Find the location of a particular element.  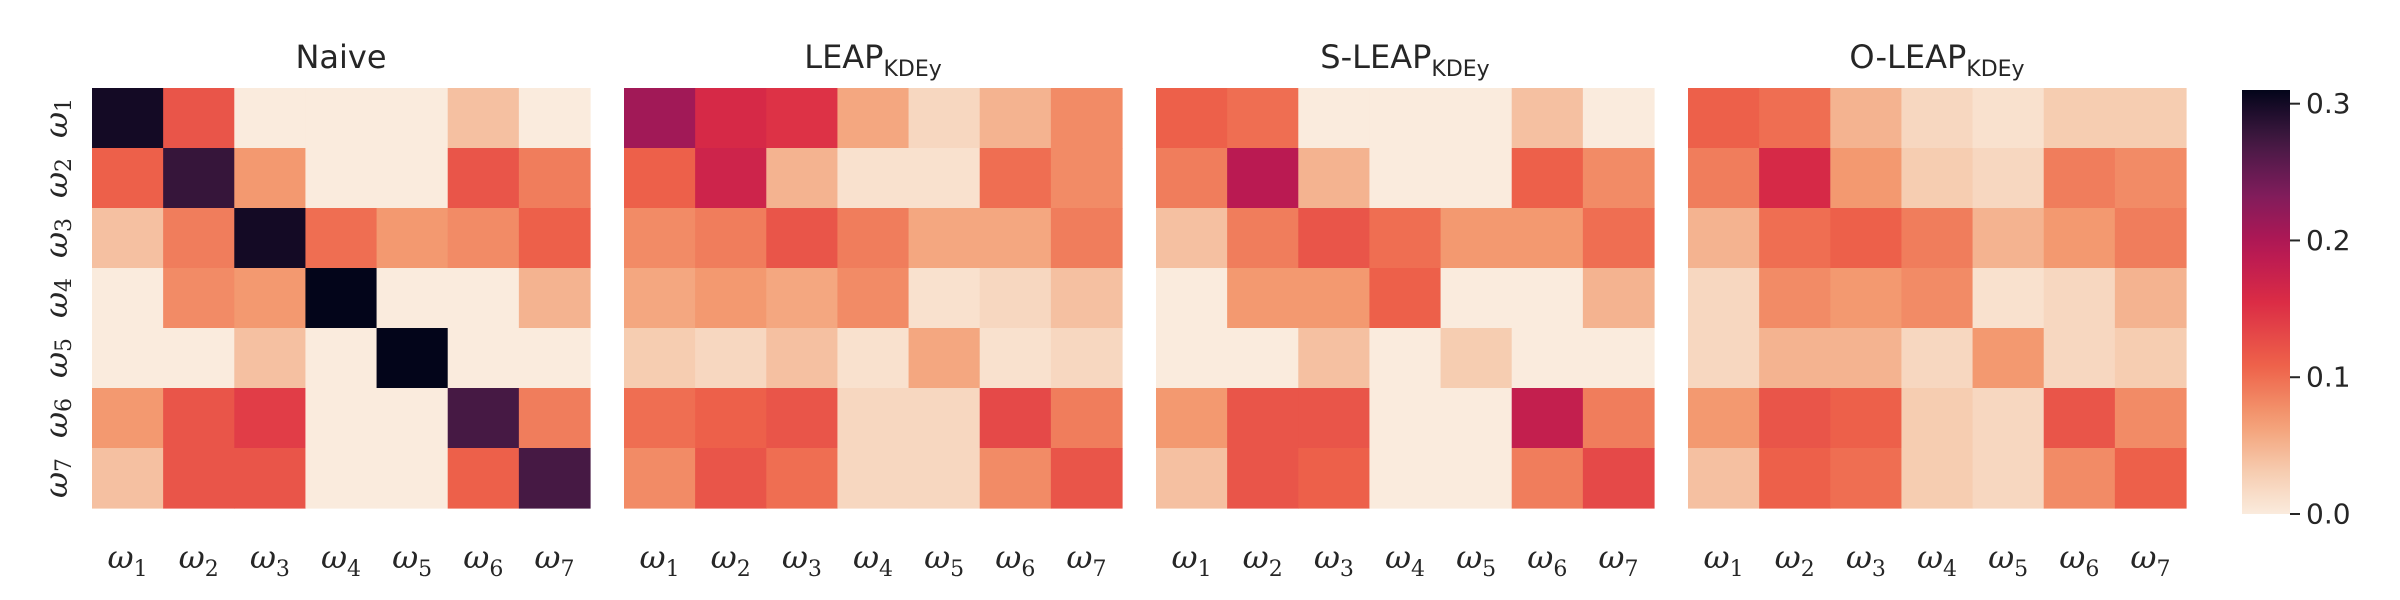

x-tick-label: ω4 is located at coordinates (1937, 560).